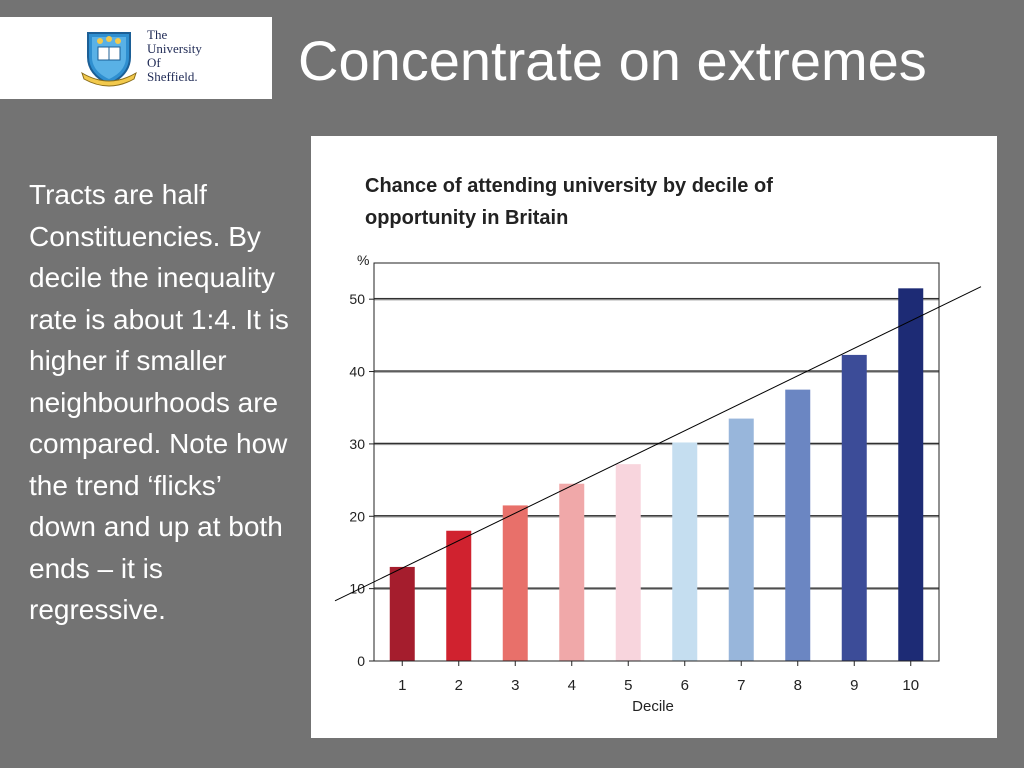 This screenshot has width=1024, height=768. I want to click on y-tick-label: 40, so click(357, 372).